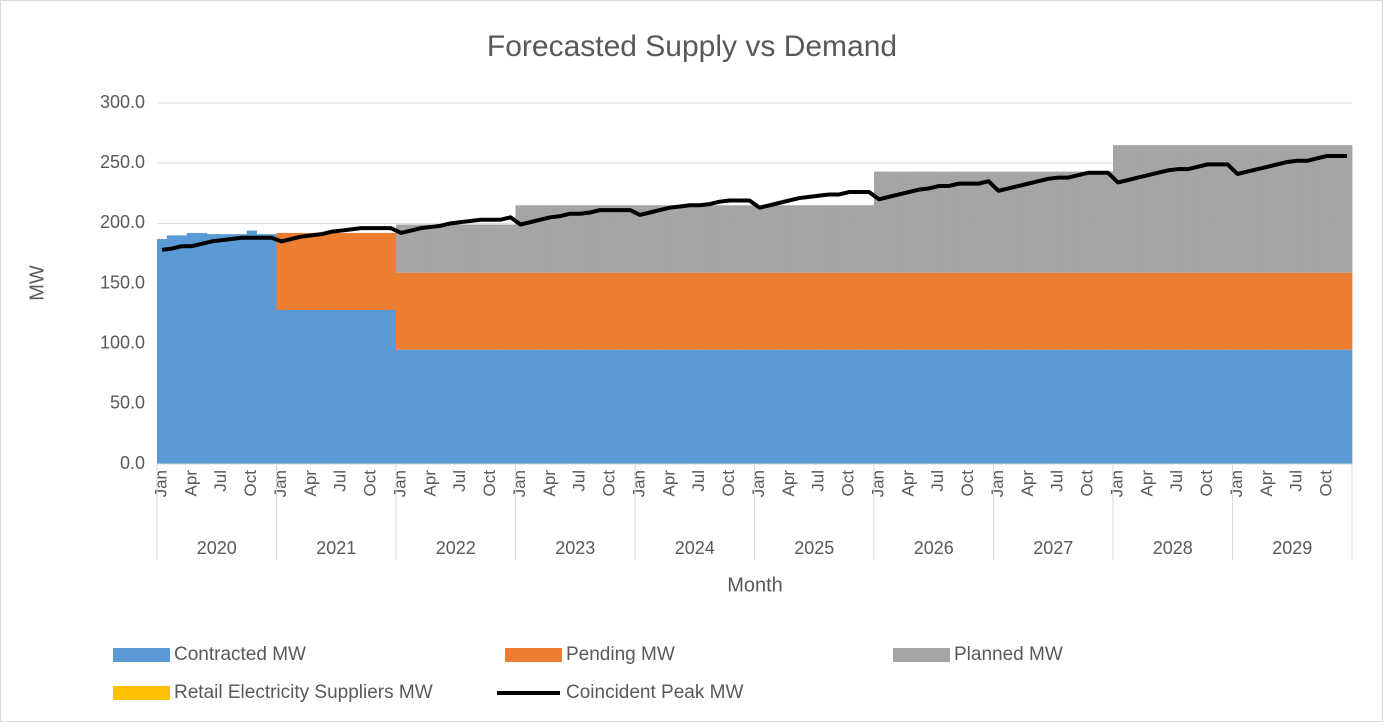  I want to click on legend-swatch, so click(141, 655).